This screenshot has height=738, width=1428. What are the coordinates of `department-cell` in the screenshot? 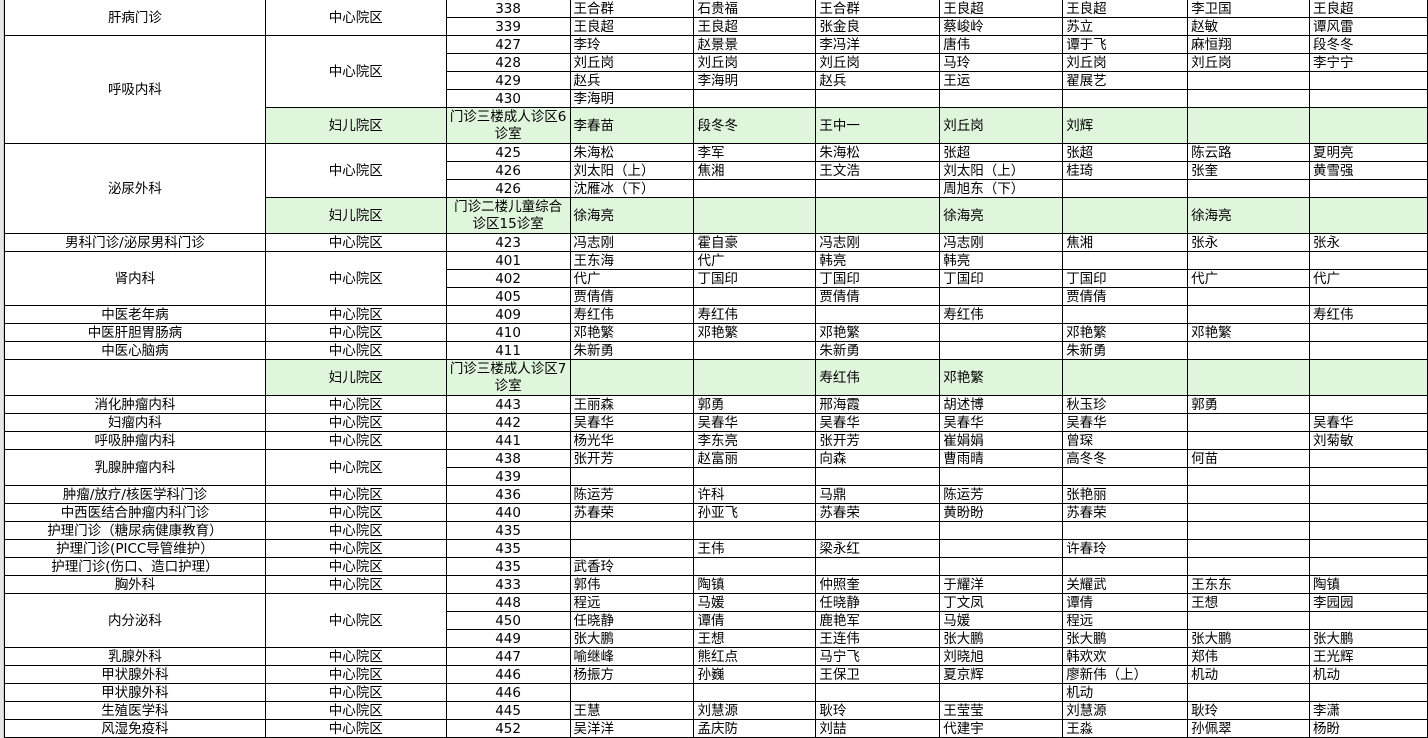 It's located at (135, 377).